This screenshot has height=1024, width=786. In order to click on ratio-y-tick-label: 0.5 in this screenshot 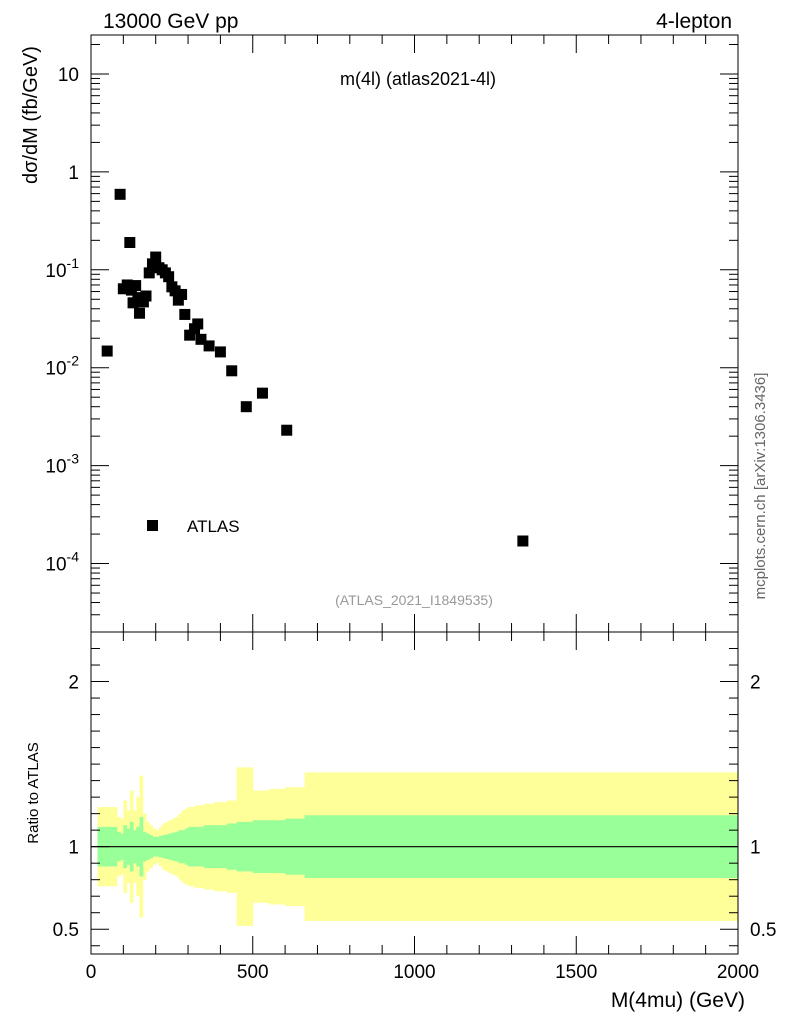, I will do `click(66, 930)`.